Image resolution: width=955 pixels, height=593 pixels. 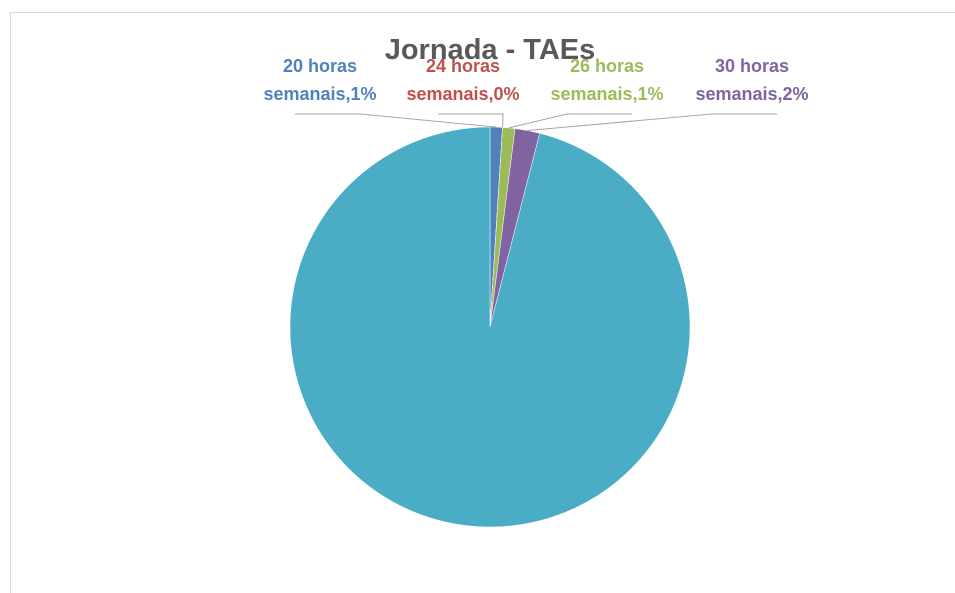 I want to click on data-label: 30 horas semanais2%, so click(x=752, y=80).